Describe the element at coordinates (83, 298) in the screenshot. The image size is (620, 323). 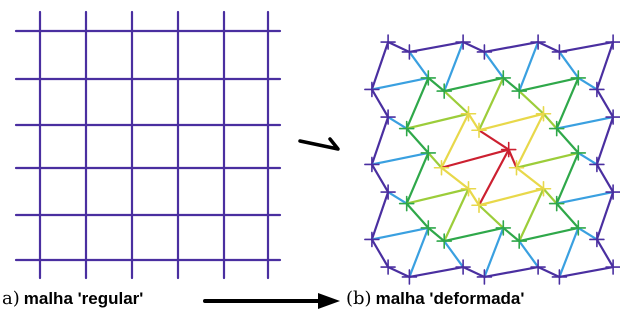
I see `caption-a-text: malha 'regular'` at that location.